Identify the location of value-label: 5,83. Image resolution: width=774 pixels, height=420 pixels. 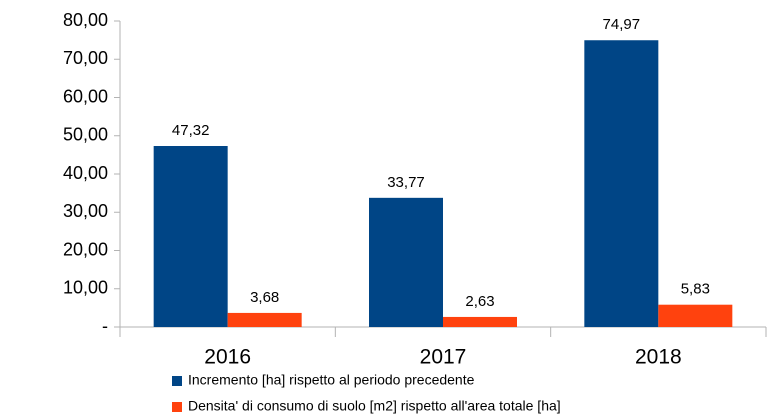
(695, 289).